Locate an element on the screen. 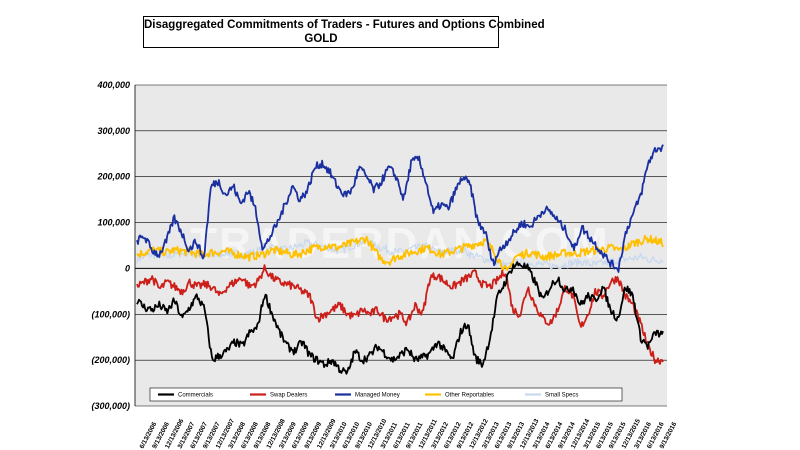 The height and width of the screenshot is (450, 800). y-tick-label: (200,000) is located at coordinates (110, 360).